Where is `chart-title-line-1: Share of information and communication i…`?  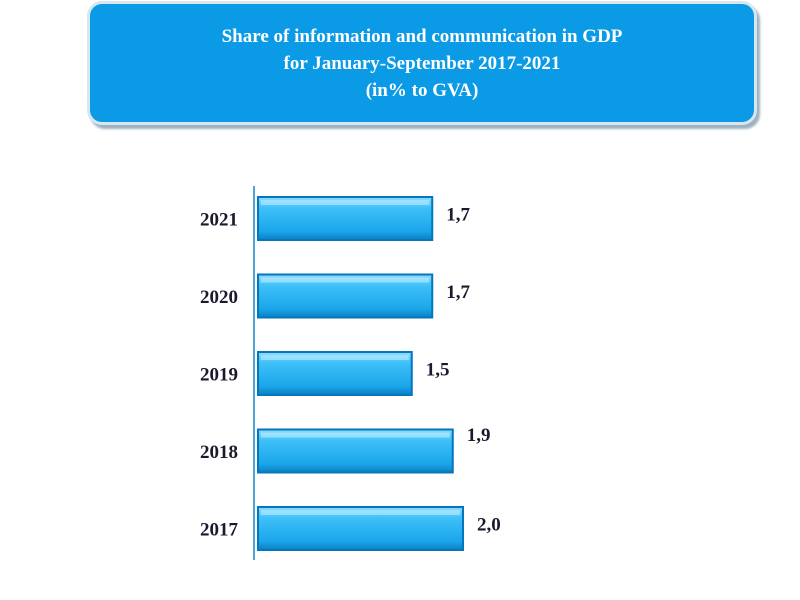
chart-title-line-1: Share of information and communication i… is located at coordinates (422, 36).